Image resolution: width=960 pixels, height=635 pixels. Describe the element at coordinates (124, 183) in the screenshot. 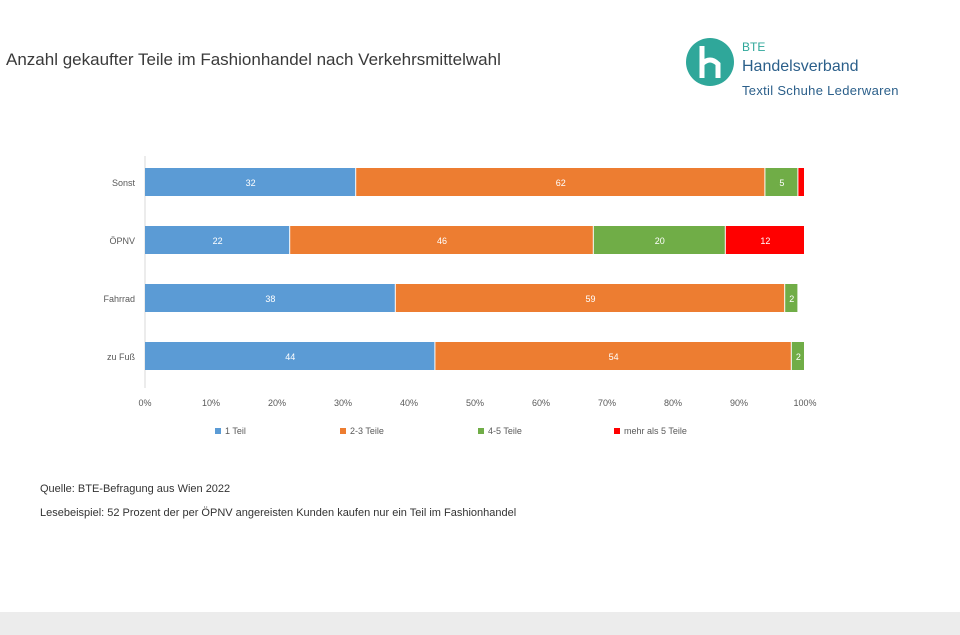

I see `category-label: Sonst` at that location.